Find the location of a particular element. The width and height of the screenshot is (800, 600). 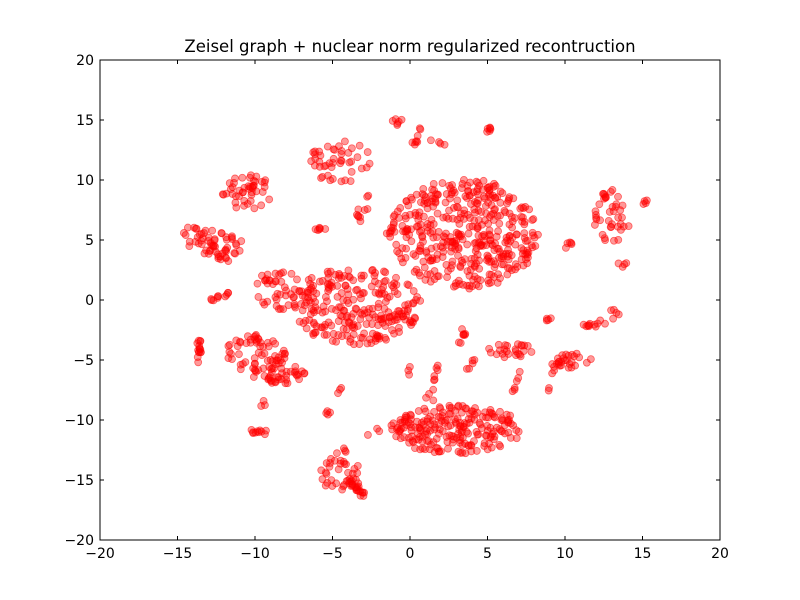

x-tick-label: 15 is located at coordinates (643, 554).